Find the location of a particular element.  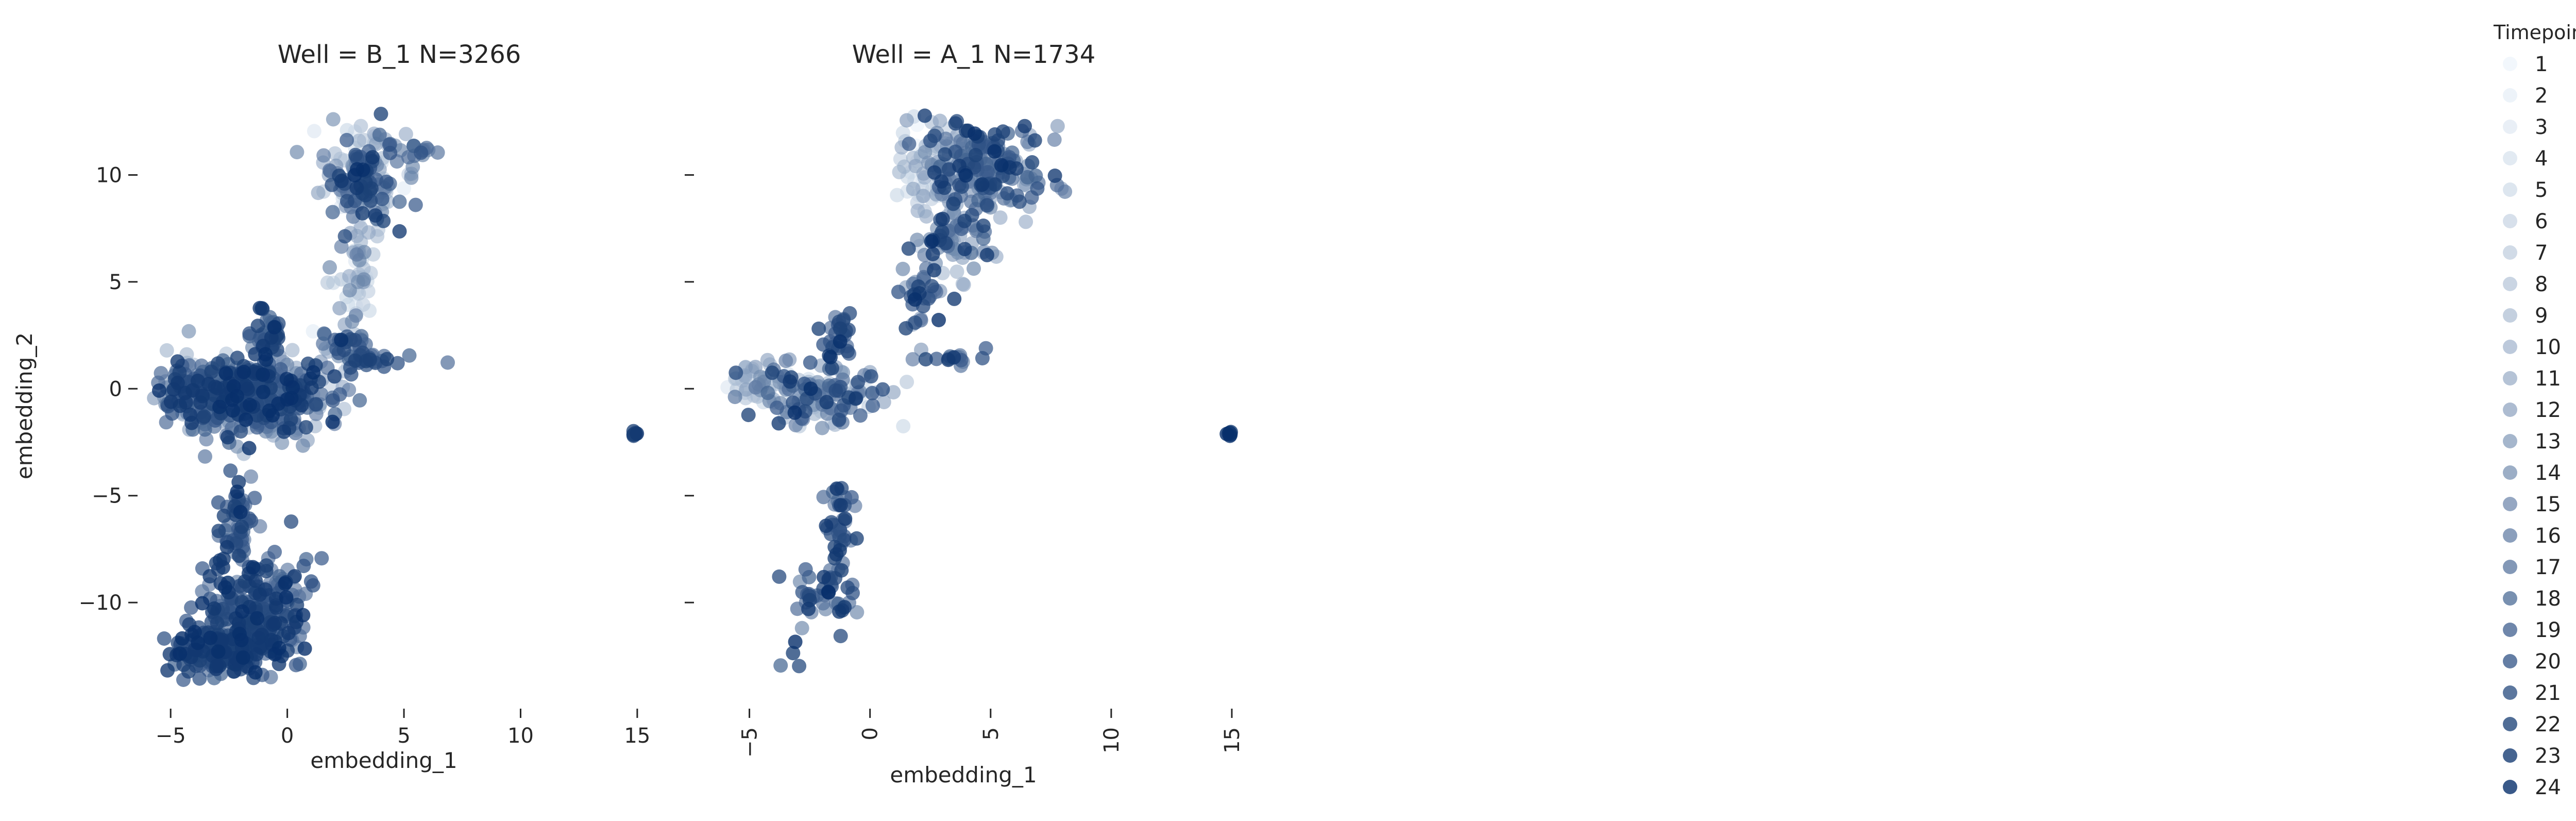

legend-label: 15 is located at coordinates (2548, 505).